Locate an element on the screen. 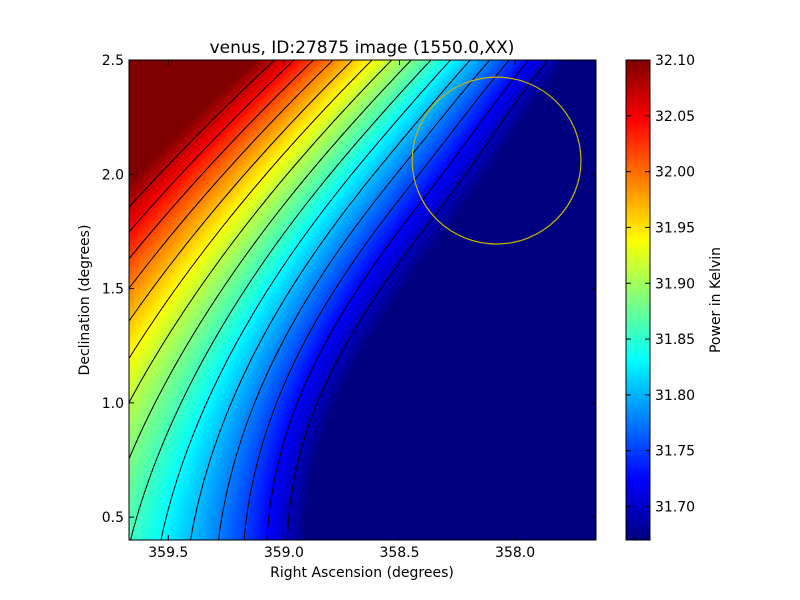 This screenshot has width=800, height=600. colorbar-tick-label: 31.95 is located at coordinates (675, 228).